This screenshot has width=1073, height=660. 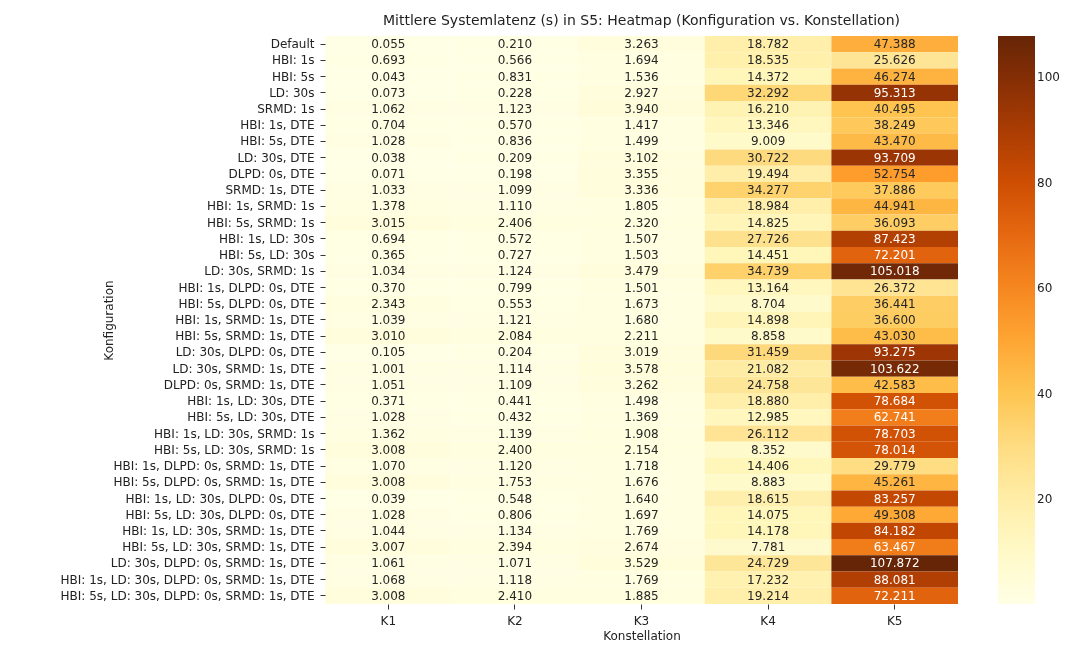 What do you see at coordinates (894, 563) in the screenshot?
I see `data-label: 107.872` at bounding box center [894, 563].